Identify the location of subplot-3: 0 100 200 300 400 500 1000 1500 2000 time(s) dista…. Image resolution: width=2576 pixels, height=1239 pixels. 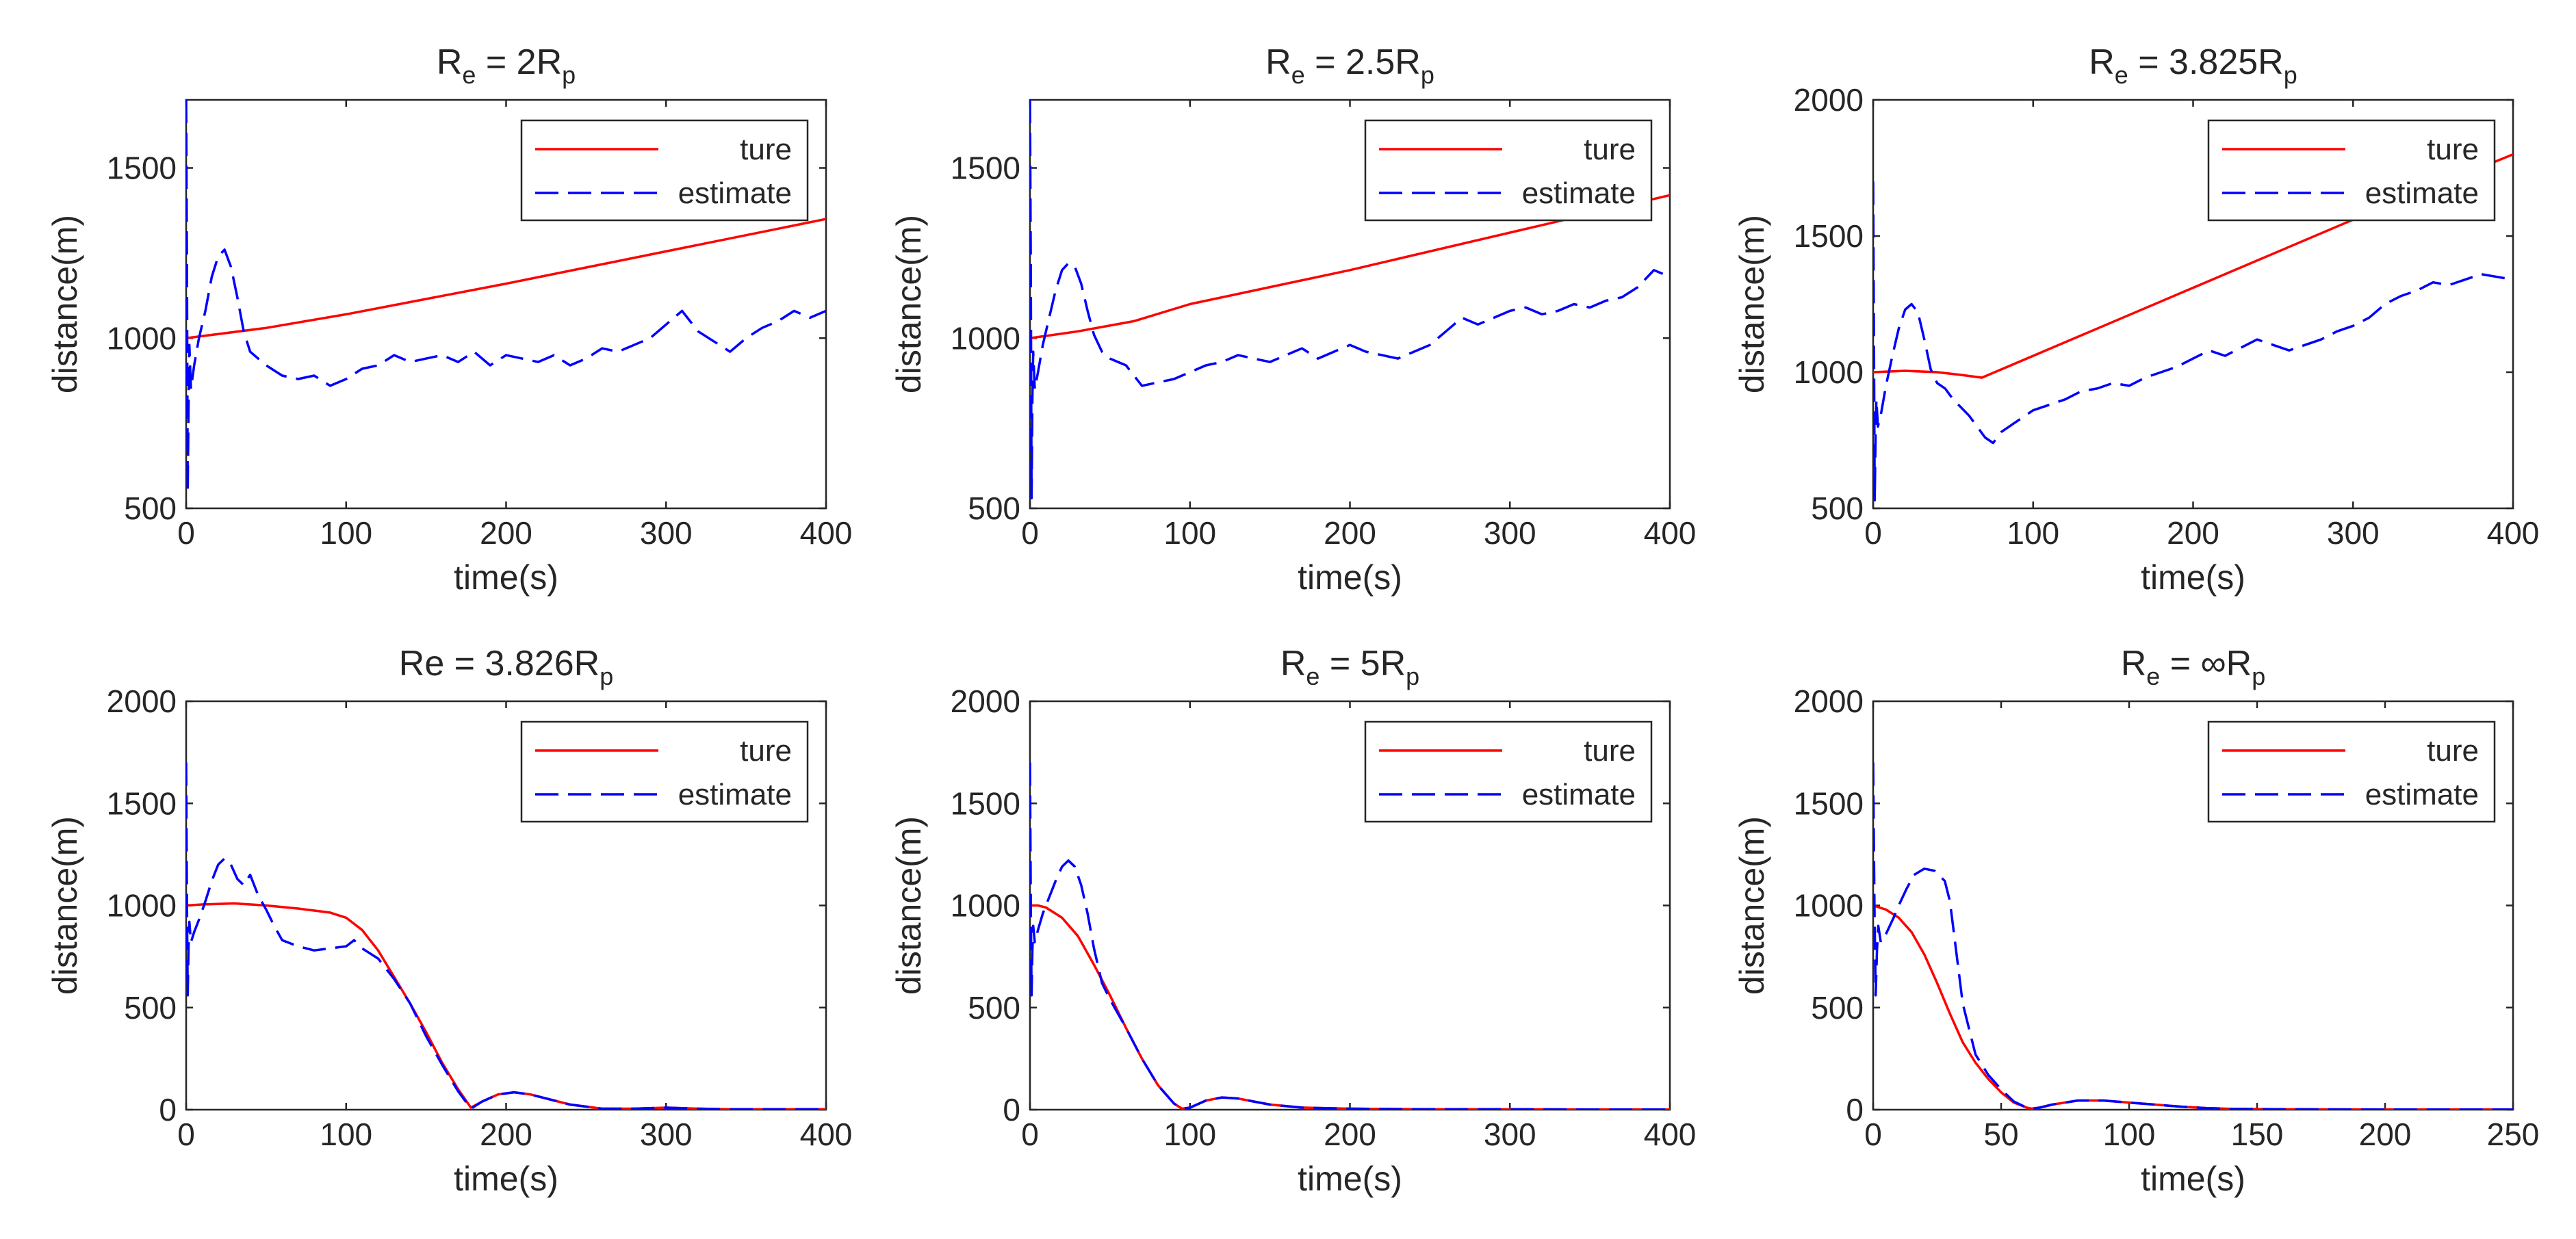
(2136, 319).